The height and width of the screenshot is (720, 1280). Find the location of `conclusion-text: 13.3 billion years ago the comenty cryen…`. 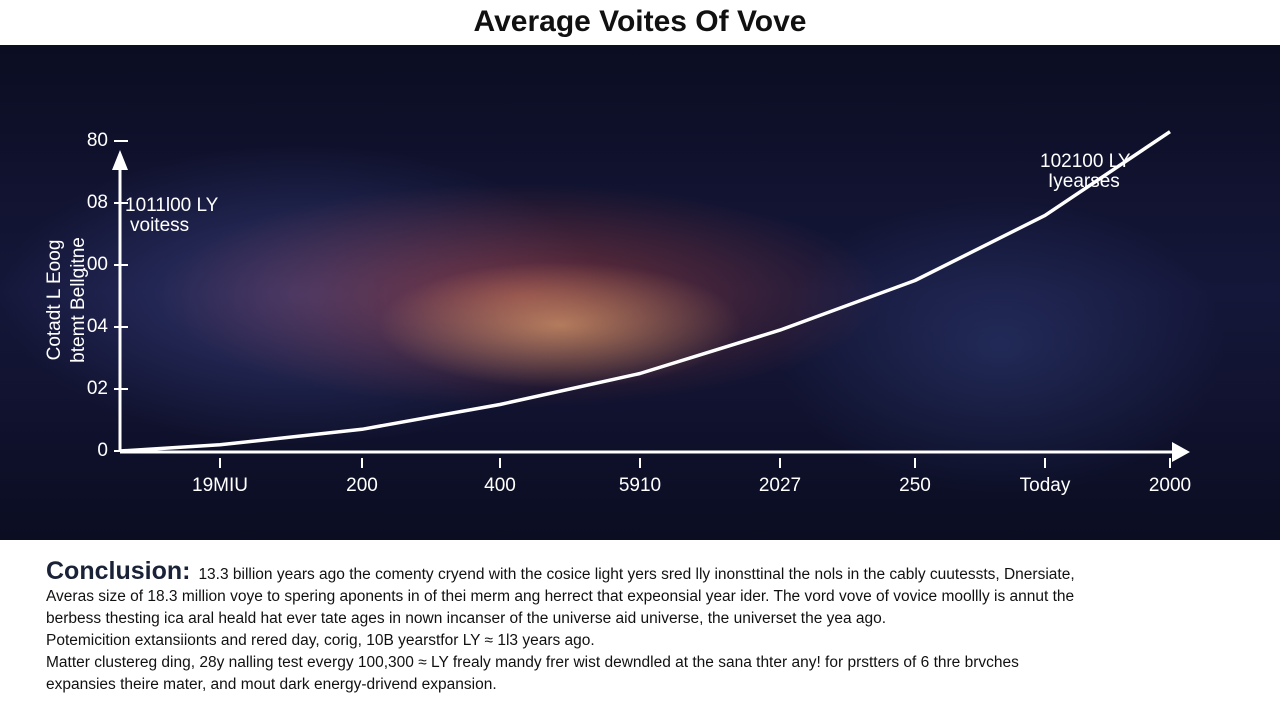

conclusion-text: 13.3 billion years ago the comenty cryen… is located at coordinates (636, 574).